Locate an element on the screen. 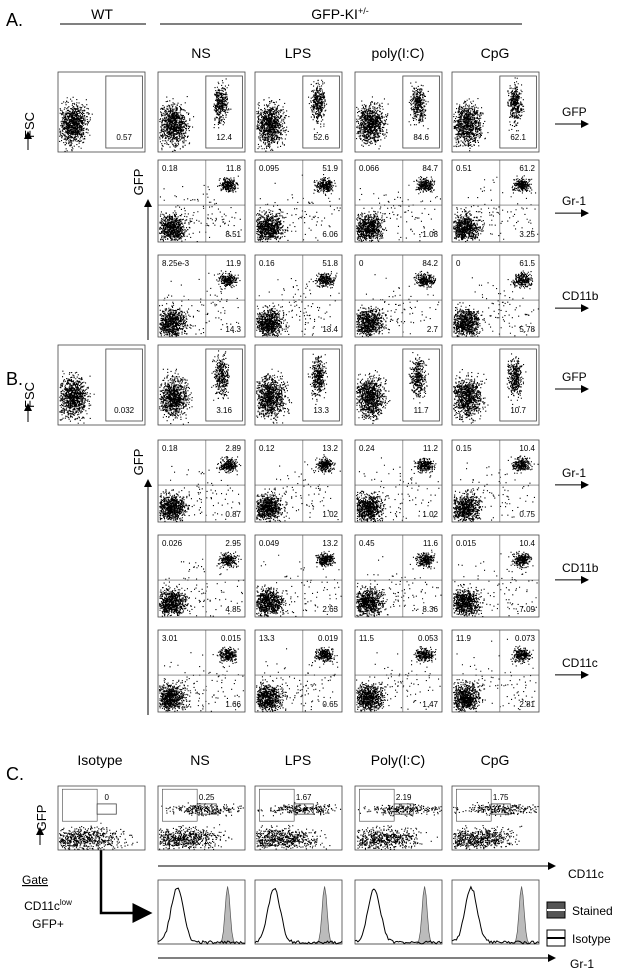 The image size is (629, 977). dot-plot: 52.6 is located at coordinates (298, 112).